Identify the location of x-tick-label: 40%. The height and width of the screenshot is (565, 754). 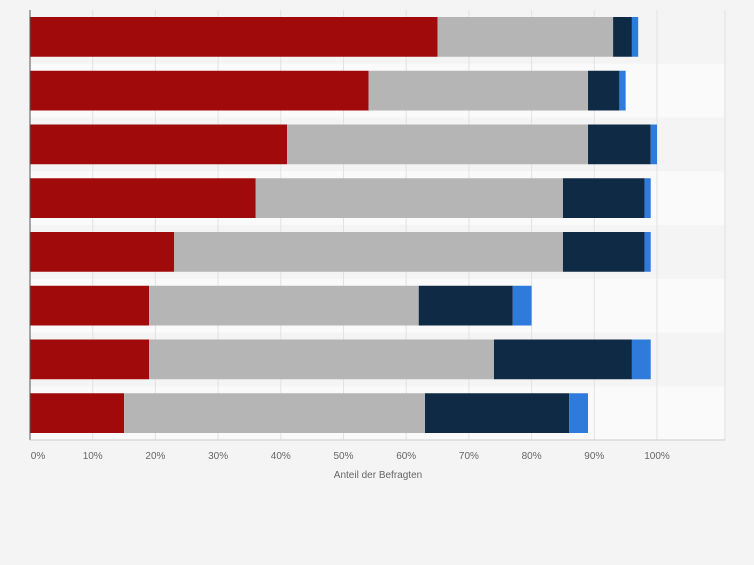
(281, 456).